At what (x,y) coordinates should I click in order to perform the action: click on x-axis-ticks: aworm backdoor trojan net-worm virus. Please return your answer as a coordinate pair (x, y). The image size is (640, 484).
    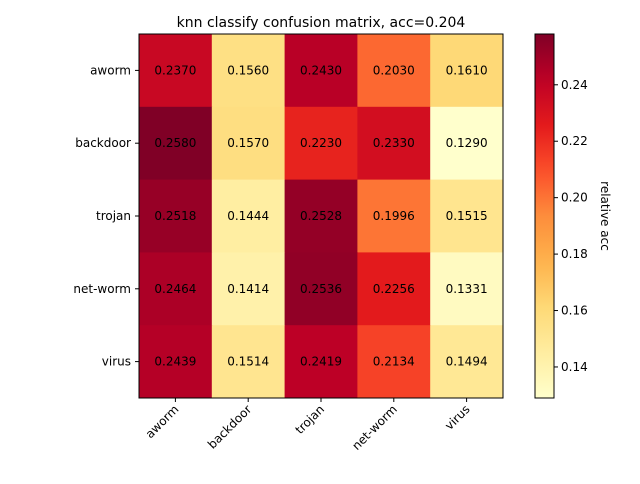
    Looking at the image, I should click on (308, 425).